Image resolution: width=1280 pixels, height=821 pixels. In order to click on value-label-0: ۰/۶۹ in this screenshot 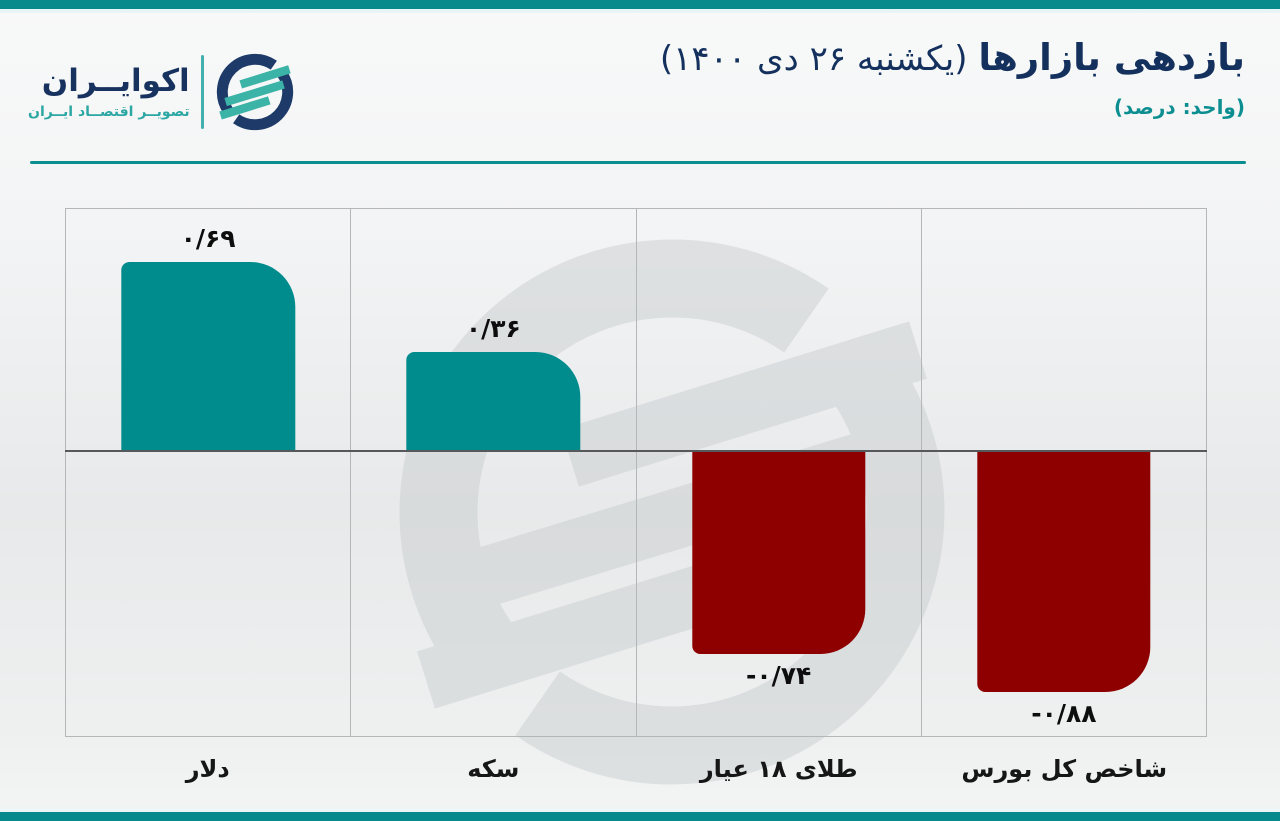, I will do `click(208, 238)`.